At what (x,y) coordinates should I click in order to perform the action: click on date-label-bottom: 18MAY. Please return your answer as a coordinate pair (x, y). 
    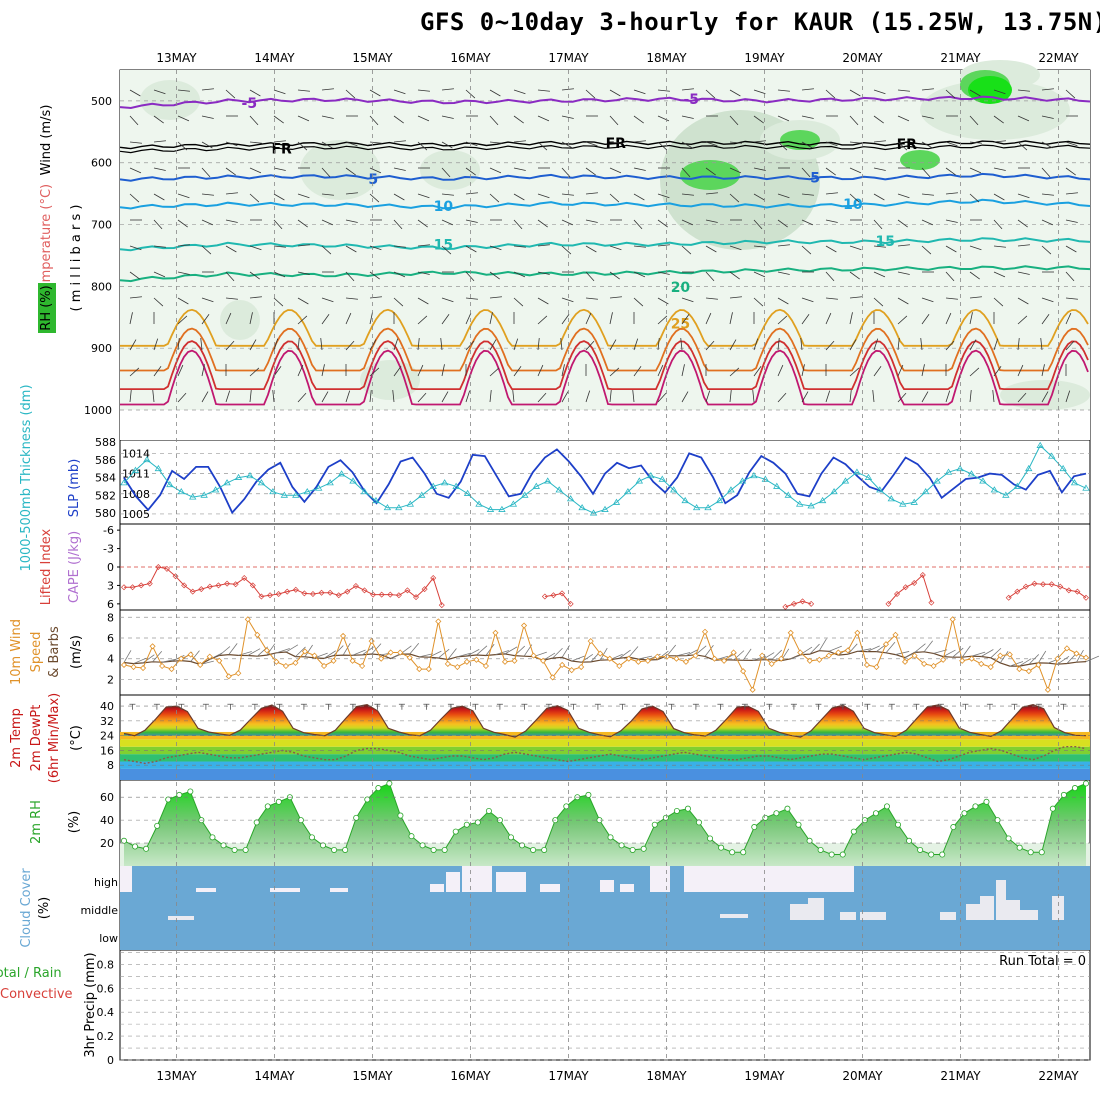
    Looking at the image, I should click on (666, 1076).